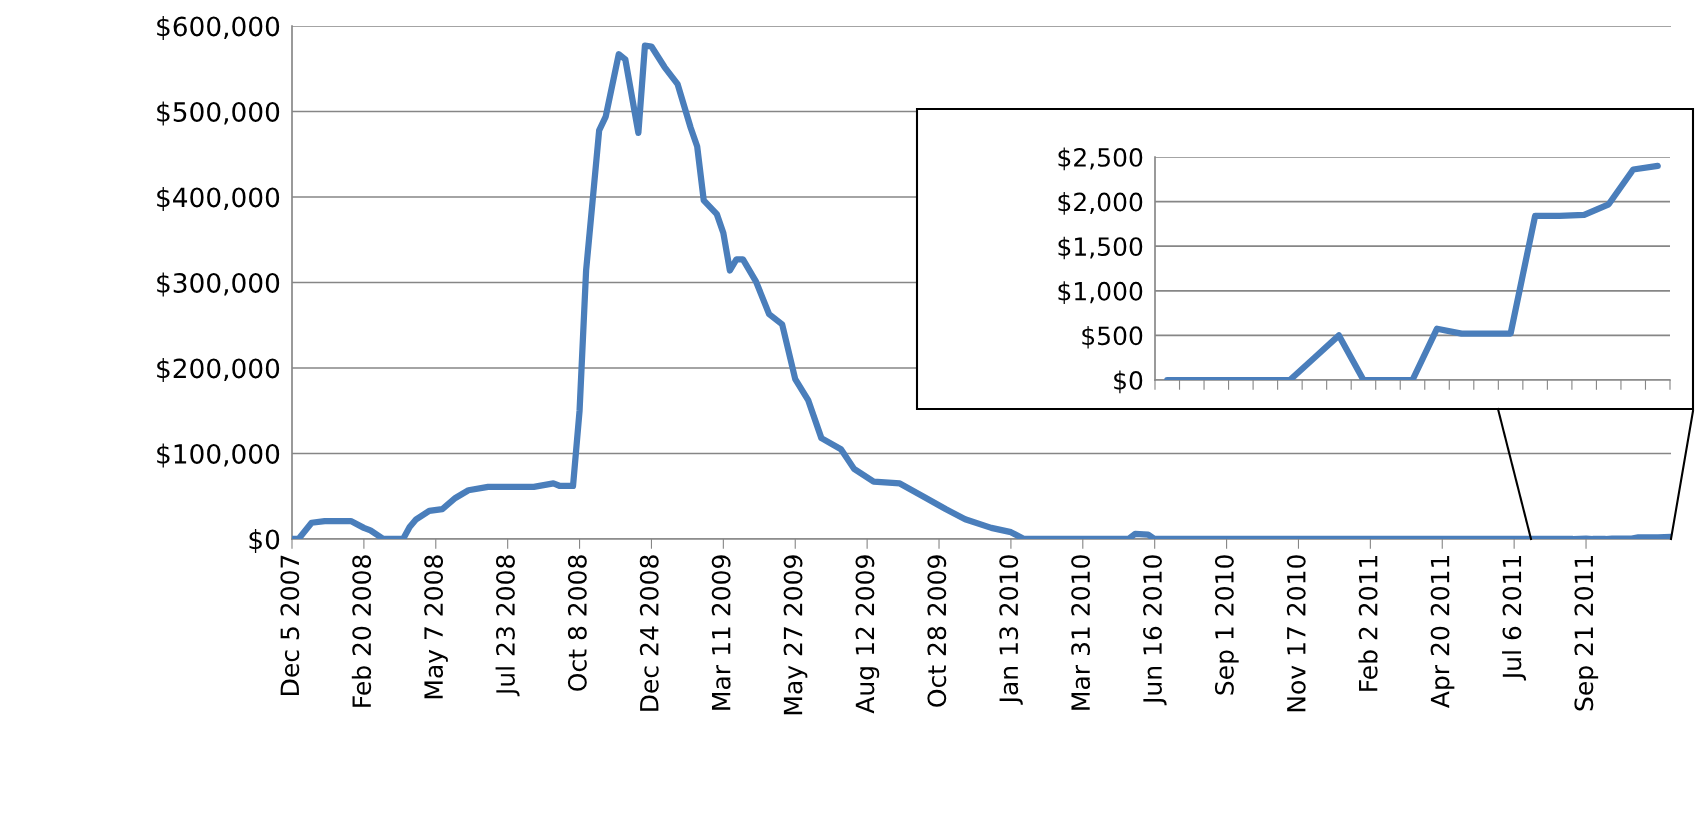 The height and width of the screenshot is (818, 1696). What do you see at coordinates (1442, 631) in the screenshot?
I see `x-tick-label: Apr 20 2011` at bounding box center [1442, 631].